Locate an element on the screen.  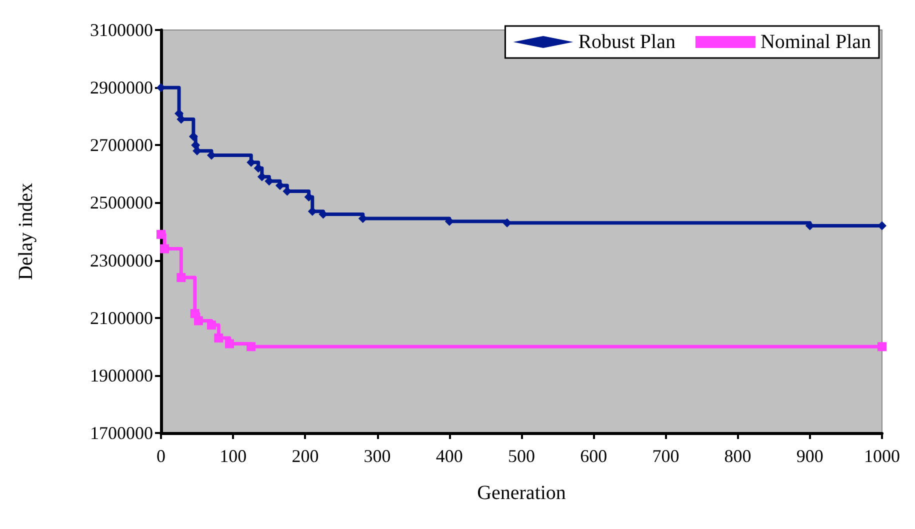
x-tick-label: 600 is located at coordinates (594, 456).